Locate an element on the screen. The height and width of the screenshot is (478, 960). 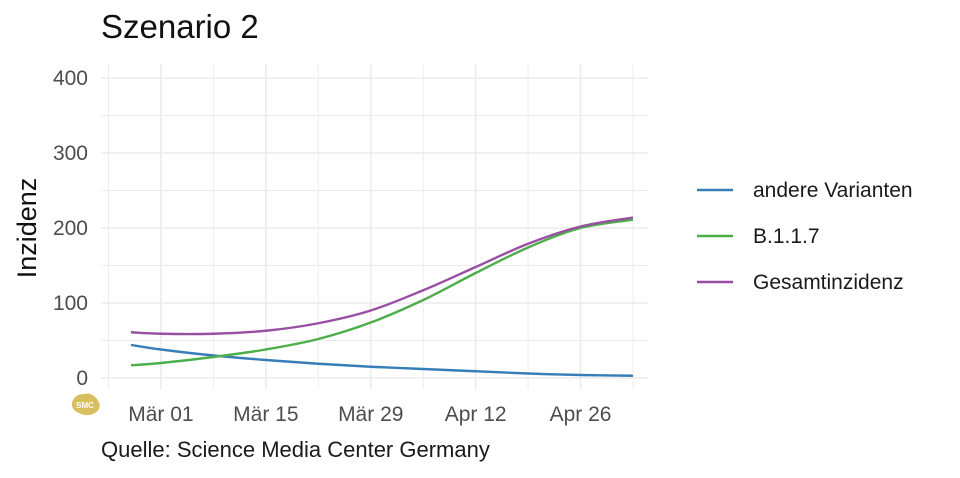
y-tick-label: 400 is located at coordinates (70, 78).